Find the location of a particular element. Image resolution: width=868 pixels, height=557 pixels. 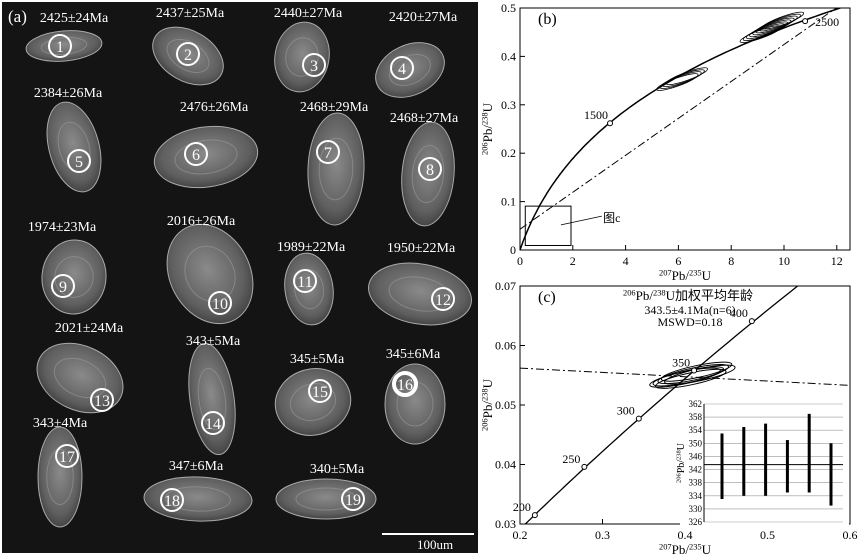

inset-weighted-mean: 326 330 334 338 342 346 350 354 358 362 206Pb/238U is located at coordinates (762, 461).